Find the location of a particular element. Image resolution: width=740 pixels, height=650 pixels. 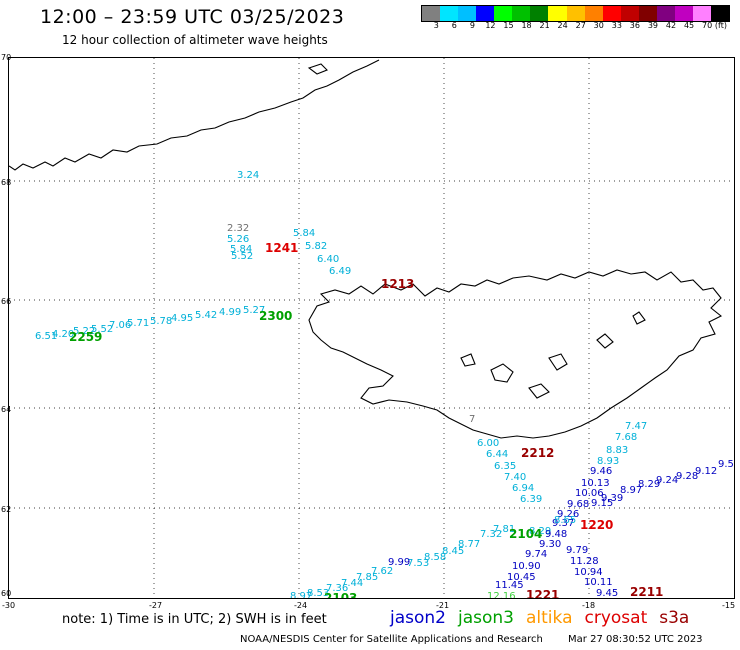

swh-reading: 6.39 is located at coordinates (531, 499).